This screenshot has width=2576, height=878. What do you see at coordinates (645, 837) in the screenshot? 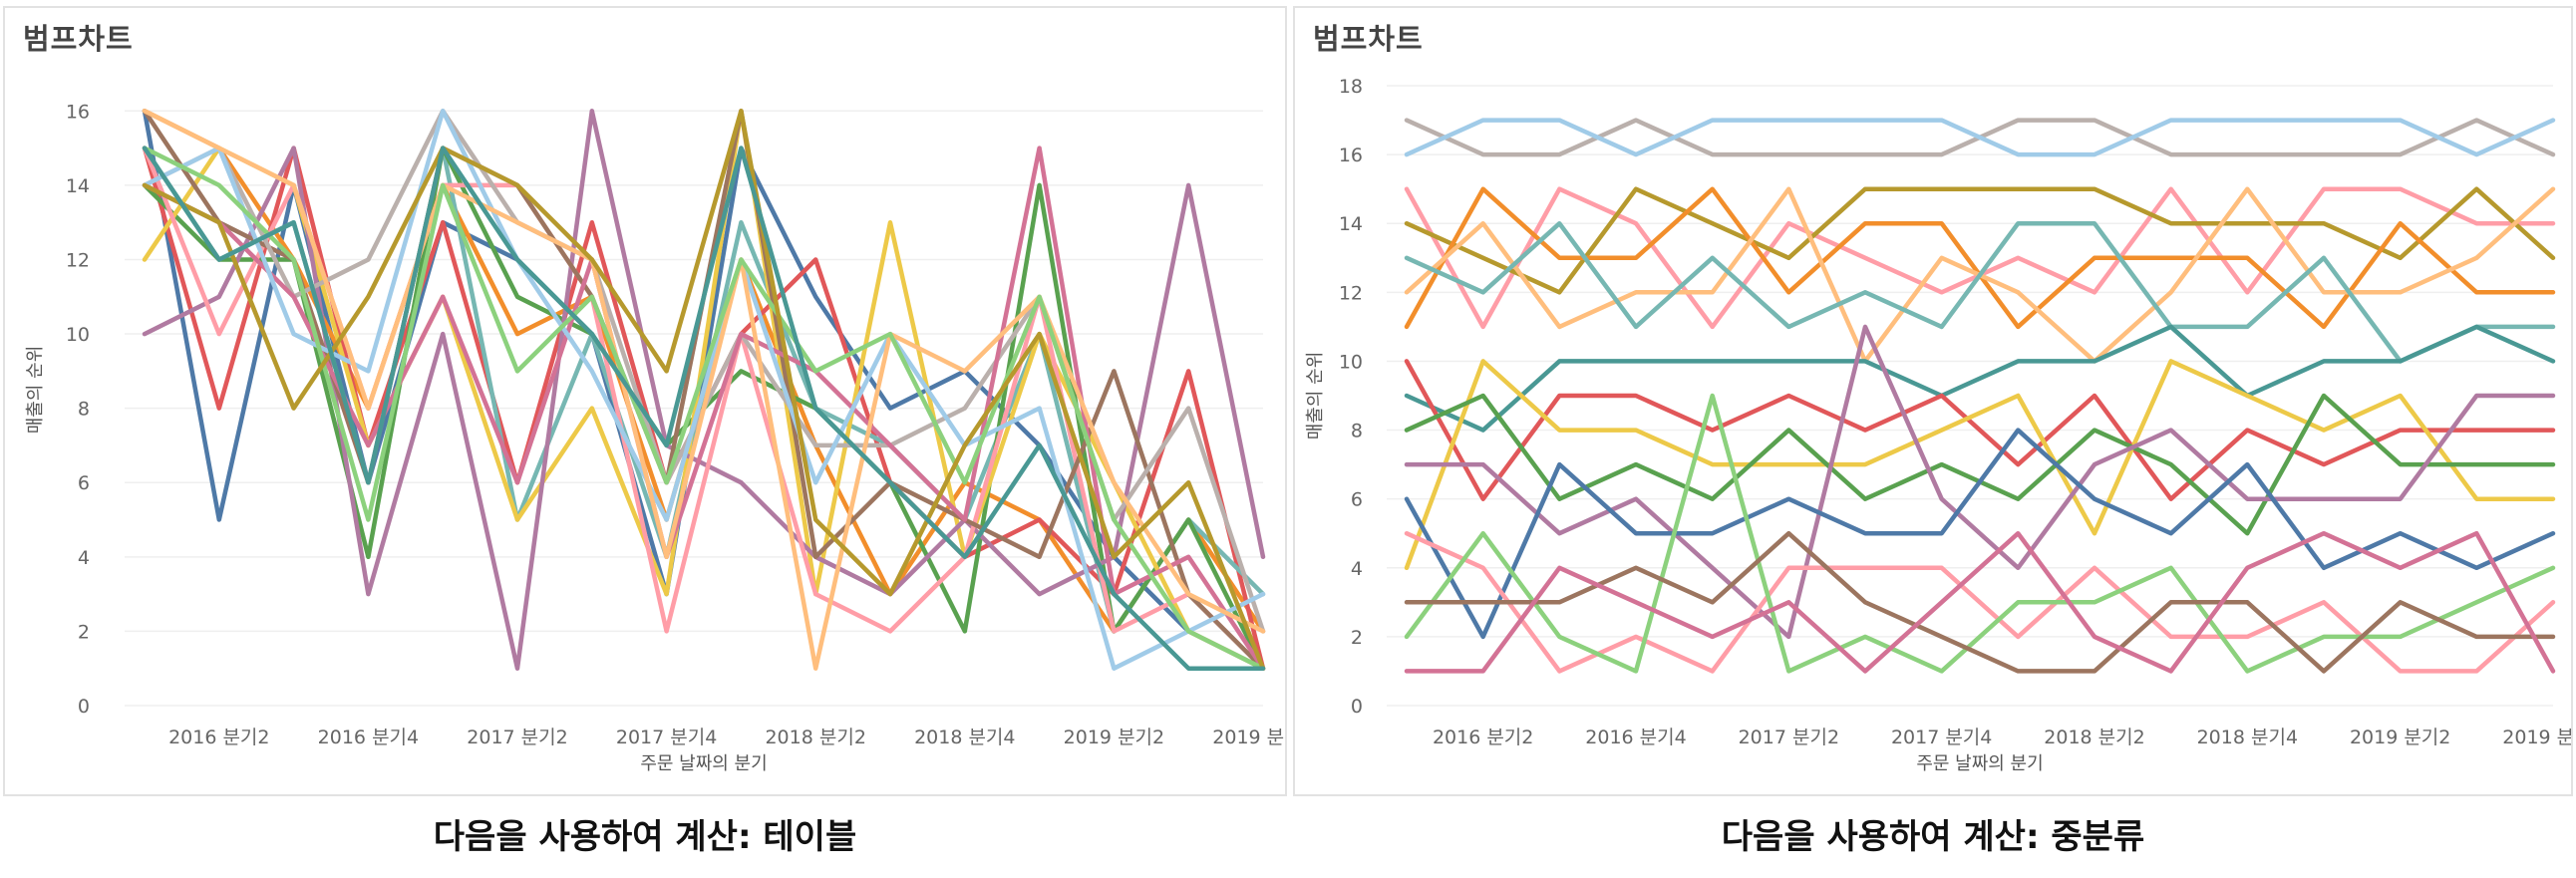
I see `caption-table-calc: 다음을 사용하여 계산: 테이블` at bounding box center [645, 837].